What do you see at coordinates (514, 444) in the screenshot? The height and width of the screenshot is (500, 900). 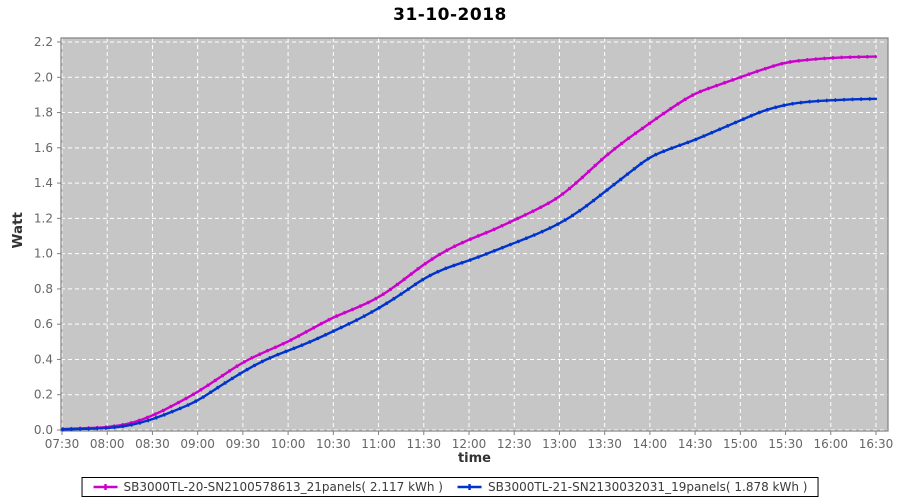 I see `svg-text: 12:30` at bounding box center [514, 444].